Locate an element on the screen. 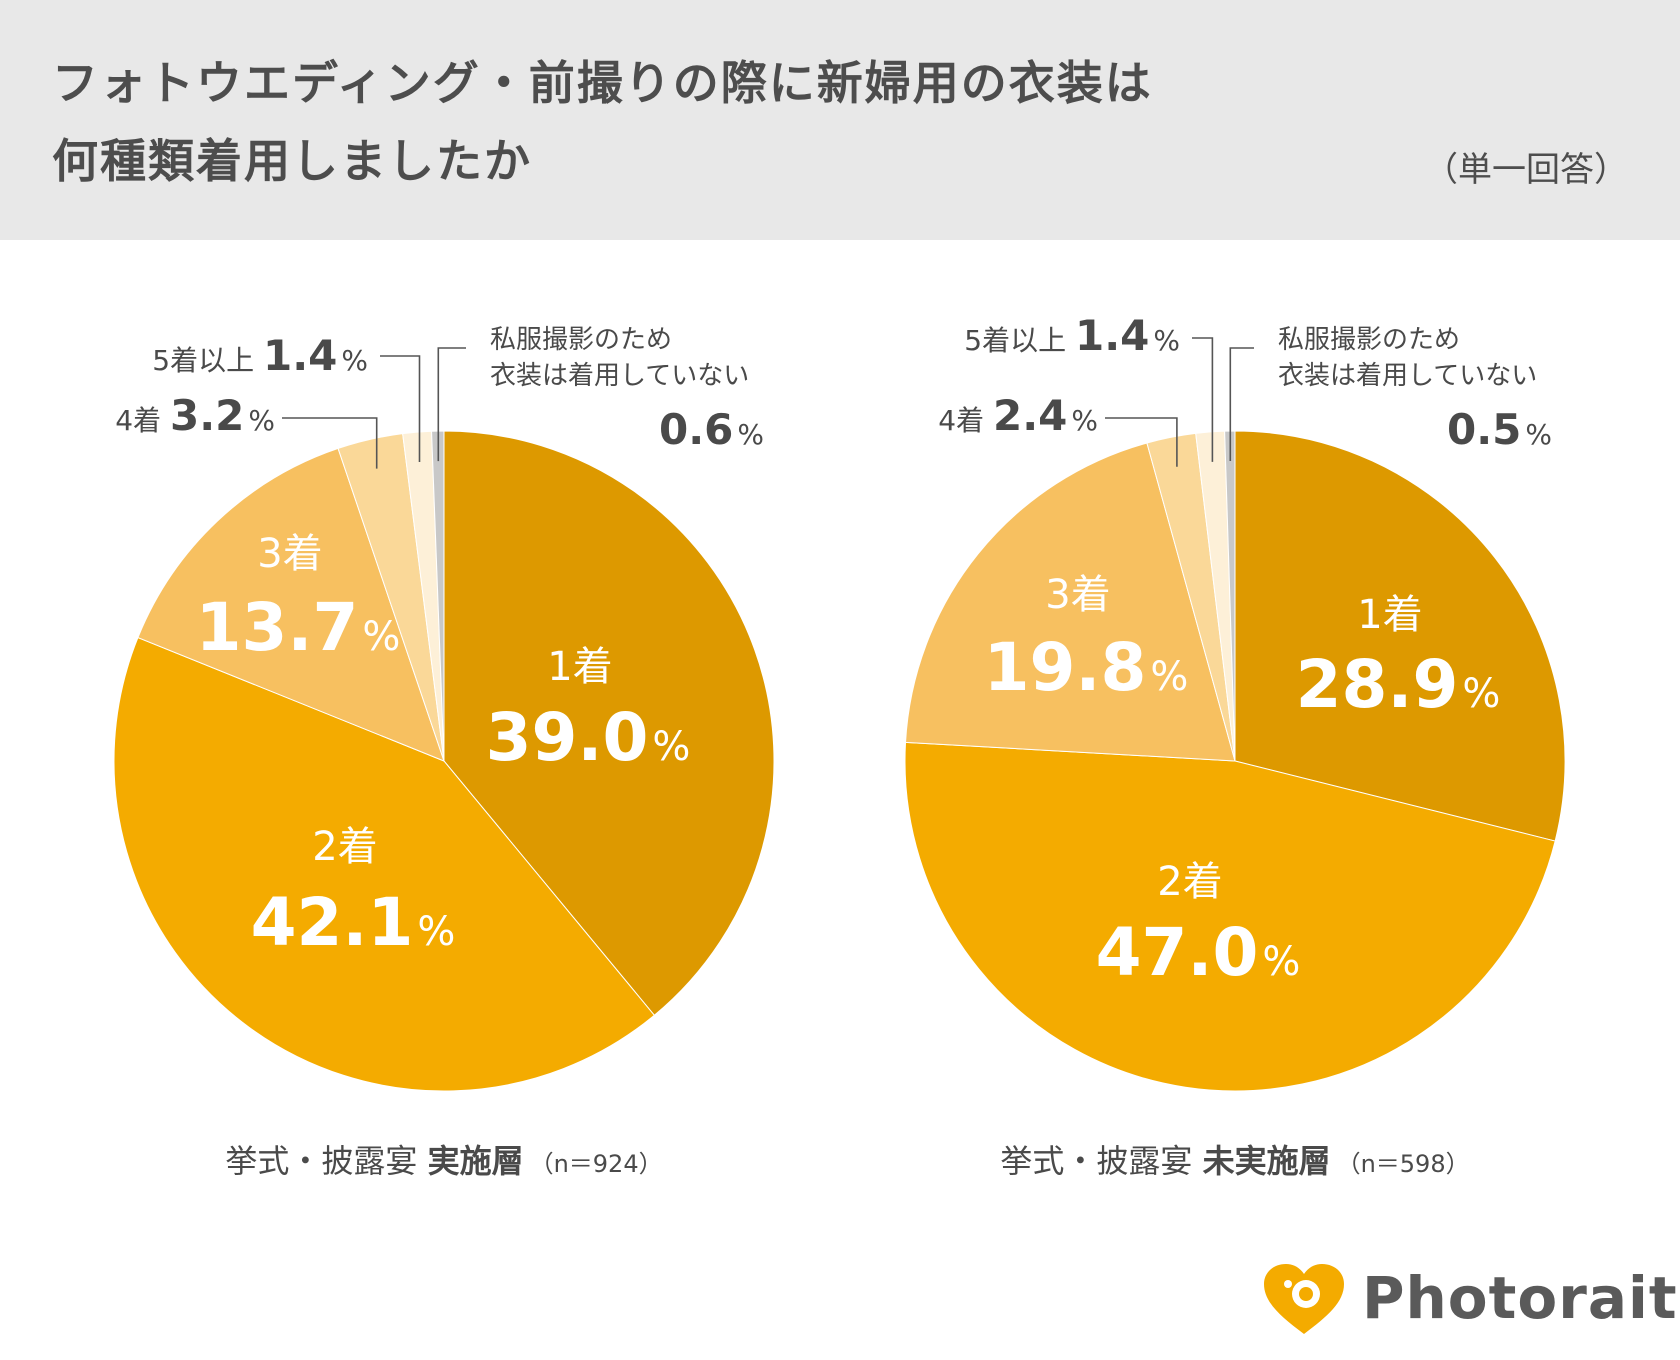 This screenshot has height=1360, width=1680. pie1-label-5: 5着以上 1.4% is located at coordinates (260, 355).